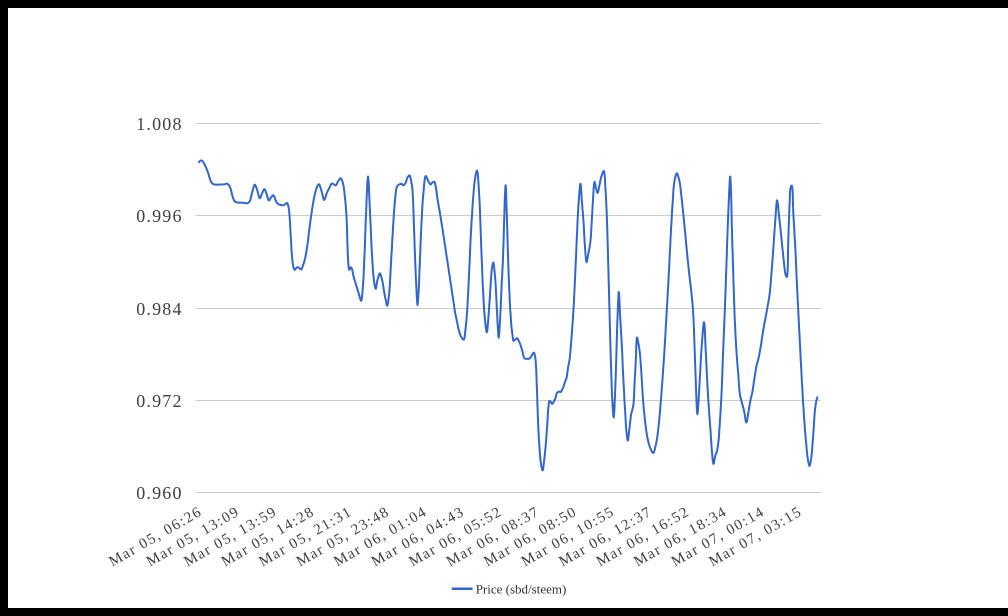 The width and height of the screenshot is (1008, 616). I want to click on svg-text: 1.008, so click(159, 124).